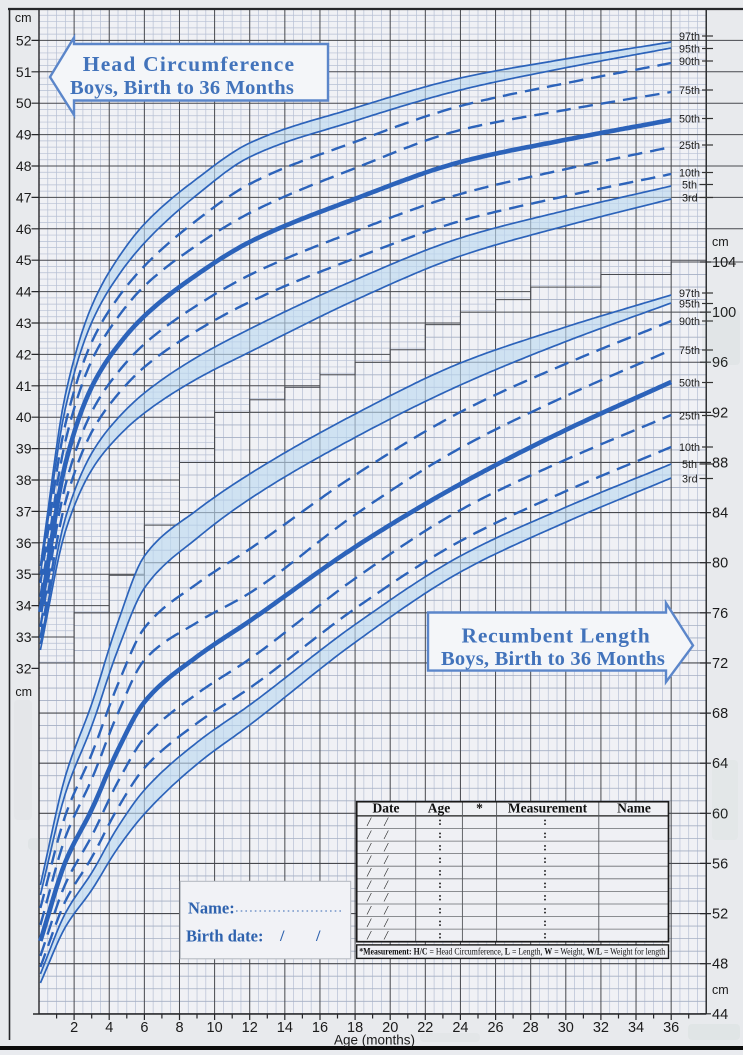 Image resolution: width=743 pixels, height=1055 pixels. I want to click on svg-text: 43, so click(24, 323).